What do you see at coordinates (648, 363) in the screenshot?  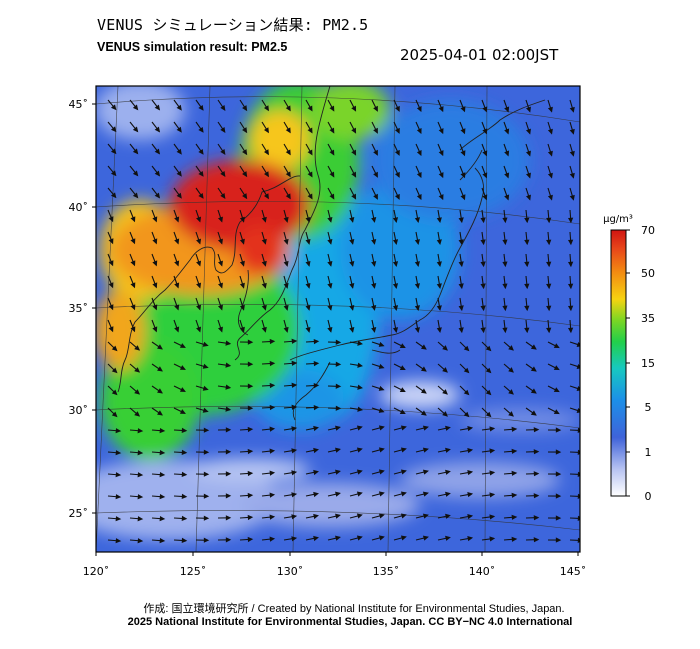 I see `colorbar-label-15: 15` at bounding box center [648, 363].